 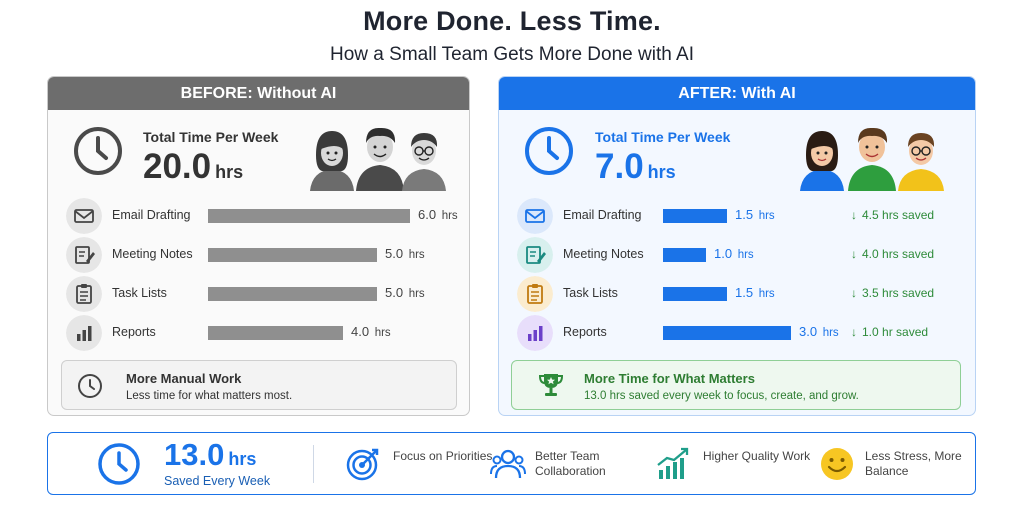 What do you see at coordinates (512, 21) in the screenshot?
I see `page-title: More Done. Less Time.` at bounding box center [512, 21].